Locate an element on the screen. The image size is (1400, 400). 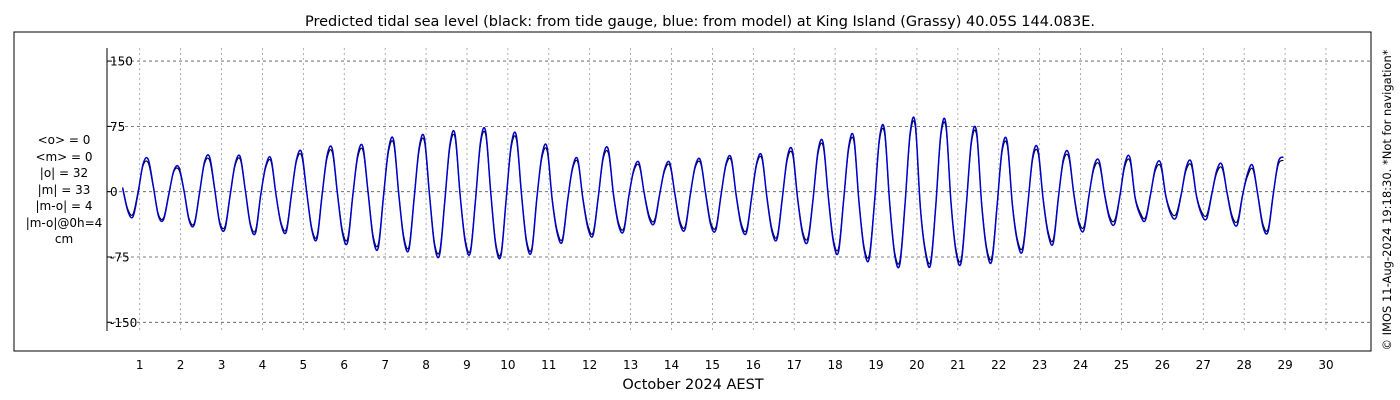
stat-mean-model: <m> = 0 is located at coordinates (64, 156).